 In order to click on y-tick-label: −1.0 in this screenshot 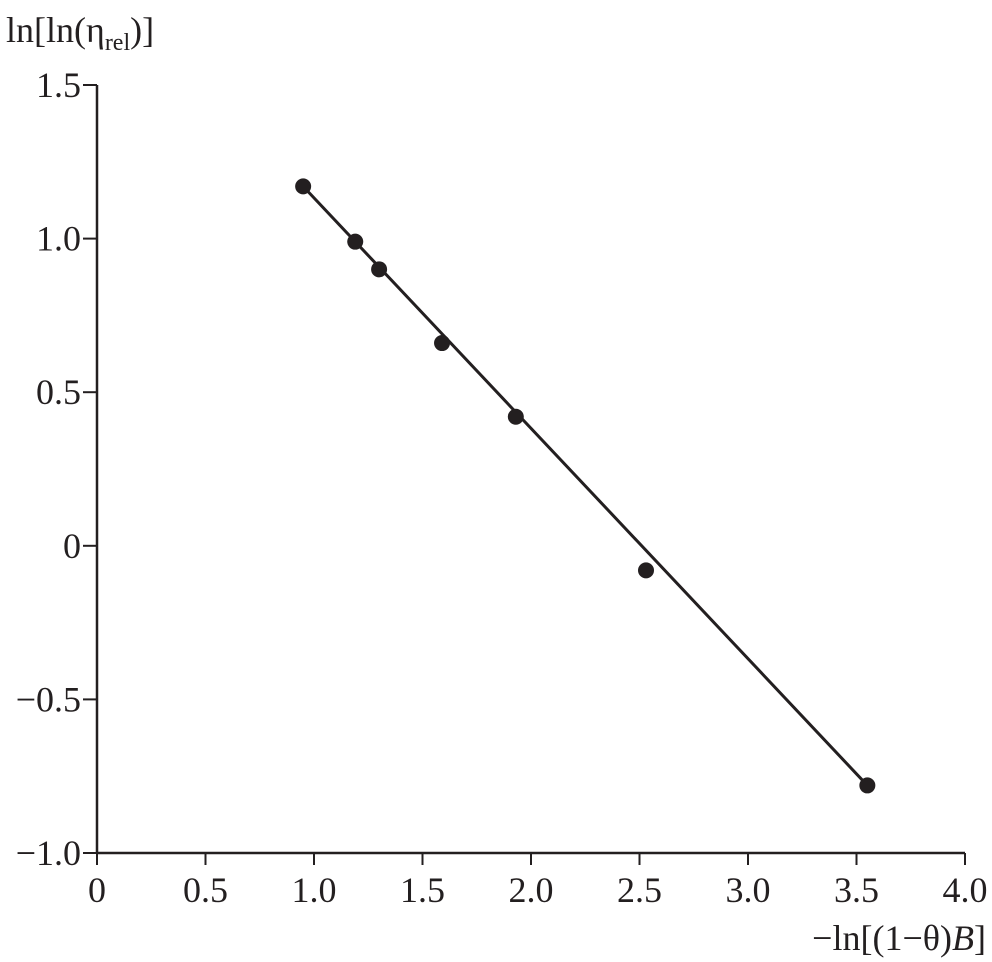, I will do `click(48, 853)`.